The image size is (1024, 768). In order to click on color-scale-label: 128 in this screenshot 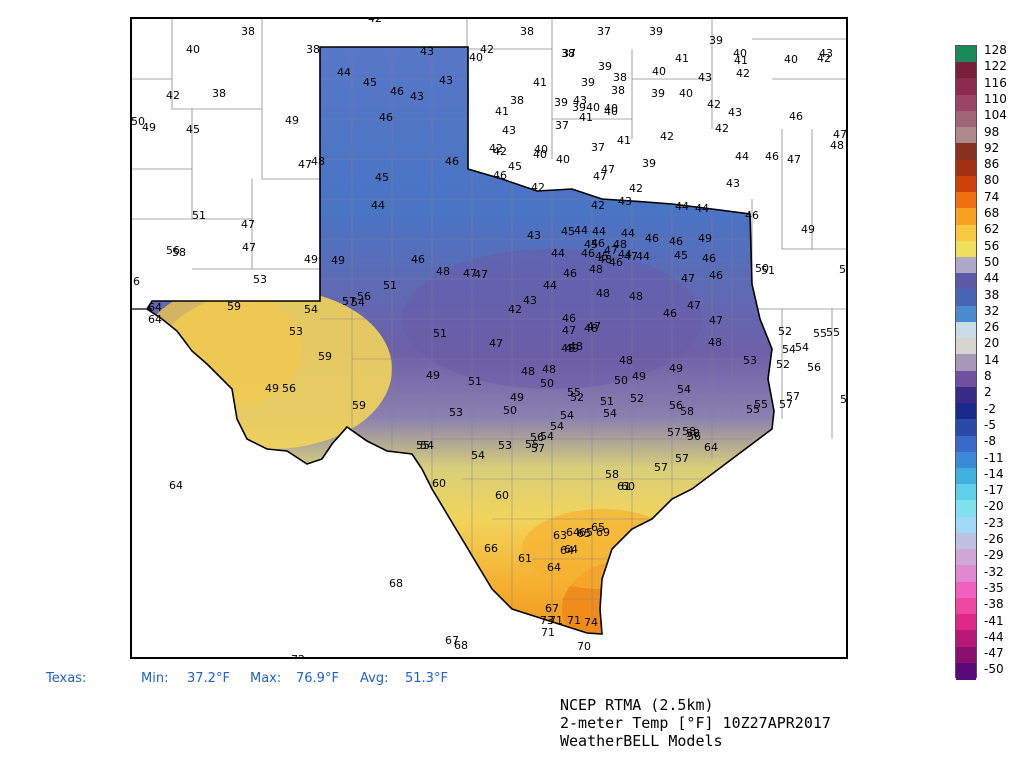, I will do `click(995, 50)`.